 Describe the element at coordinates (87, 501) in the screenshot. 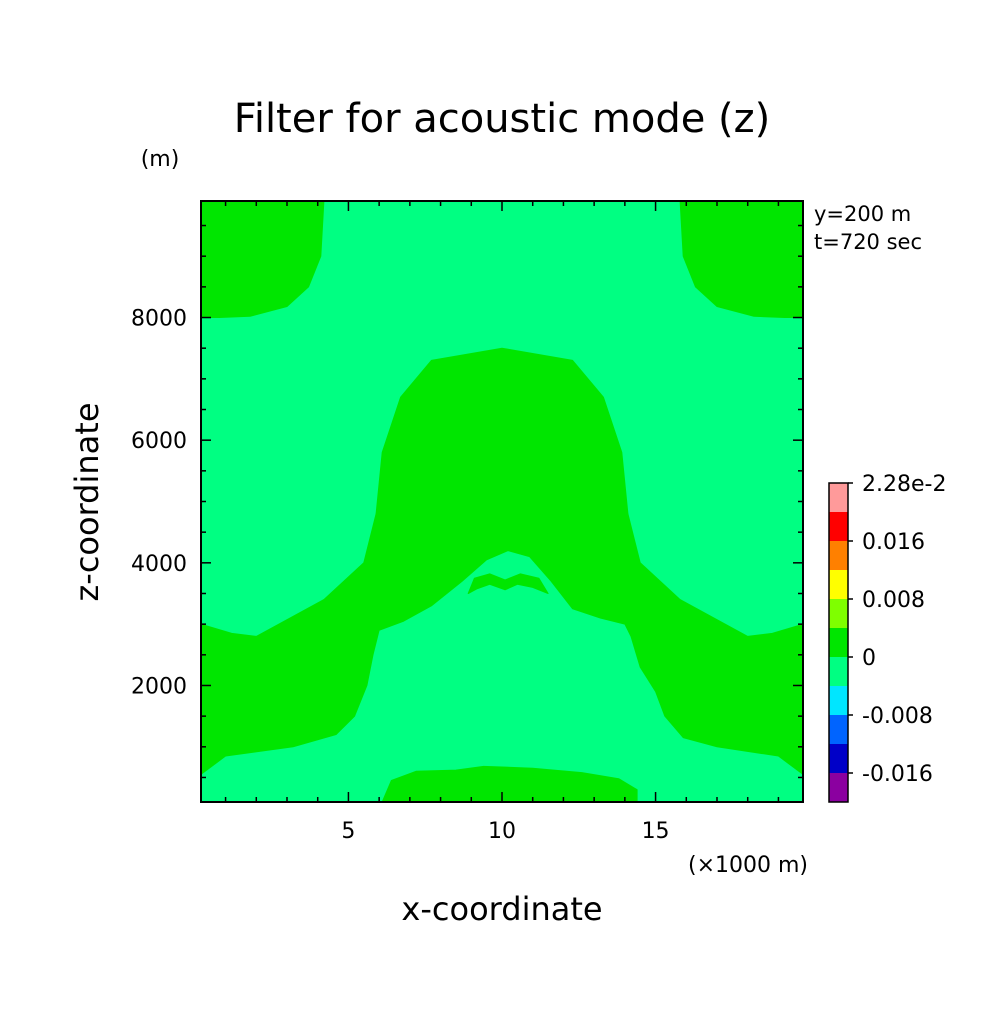

I see `y-axis-label: z-coordinate` at that location.